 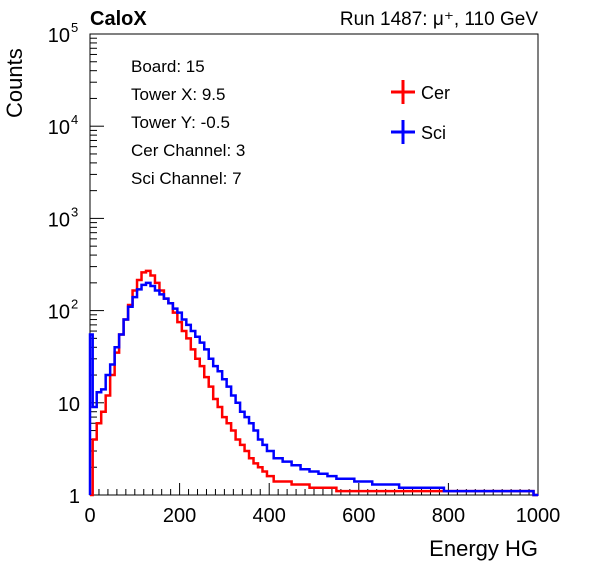 I want to click on legend: Cer Sci, so click(x=420, y=112).